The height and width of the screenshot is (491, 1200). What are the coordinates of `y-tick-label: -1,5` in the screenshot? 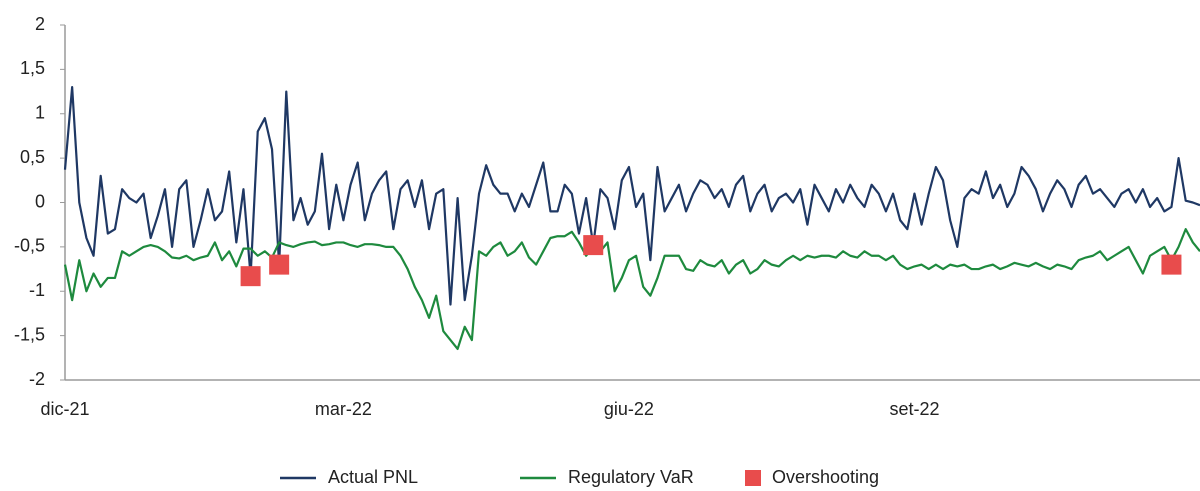 It's located at (29, 334).